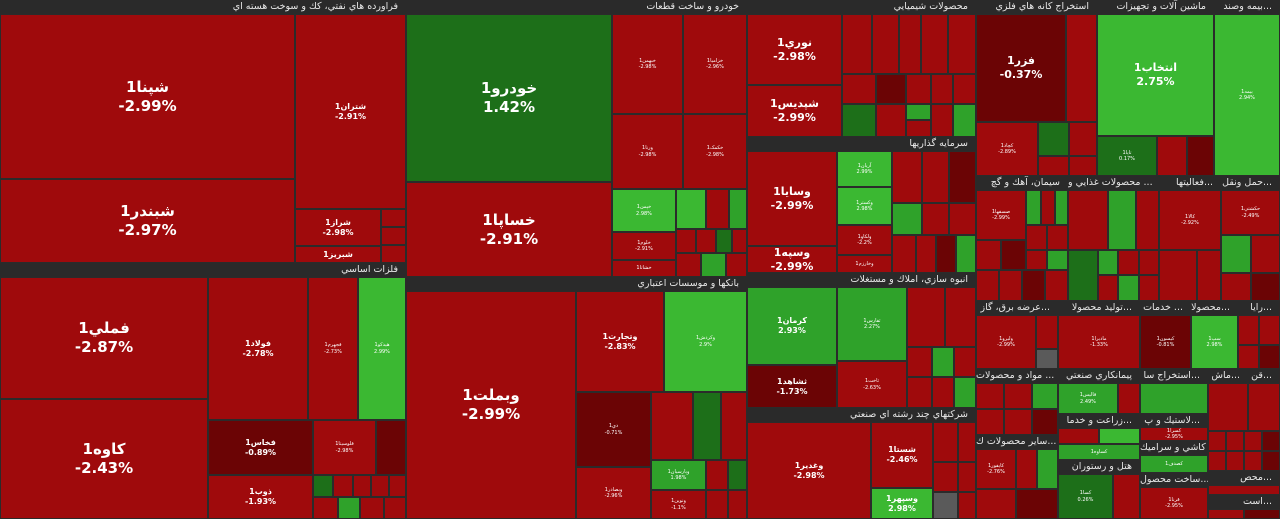  What do you see at coordinates (705, 341) in the screenshot?
I see `tile-vgardesh: وكردش1 2.9%` at bounding box center [705, 341].